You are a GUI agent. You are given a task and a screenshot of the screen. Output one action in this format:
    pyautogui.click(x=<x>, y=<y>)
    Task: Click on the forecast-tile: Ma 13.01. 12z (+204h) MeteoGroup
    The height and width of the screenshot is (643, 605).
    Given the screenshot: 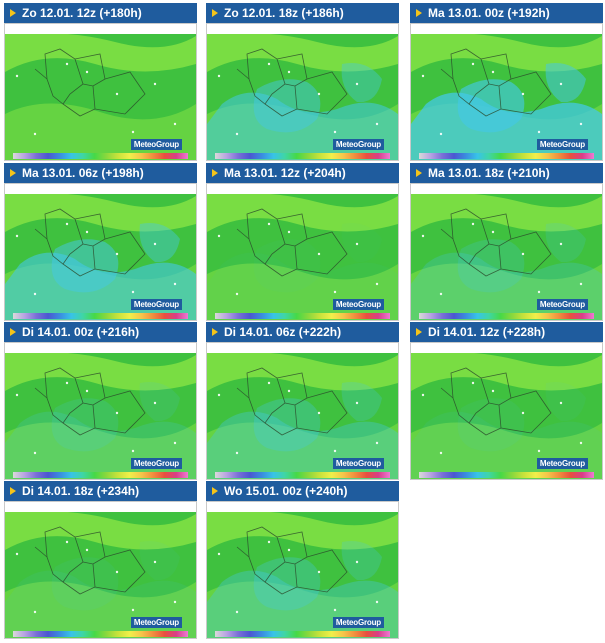 What is the action you would take?
    pyautogui.click(x=302, y=242)
    